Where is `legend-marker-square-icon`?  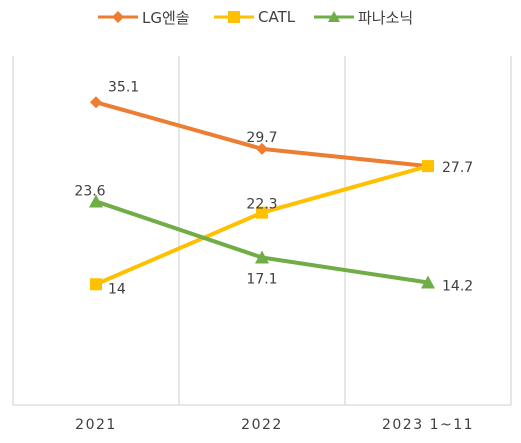 legend-marker-square-icon is located at coordinates (234, 17).